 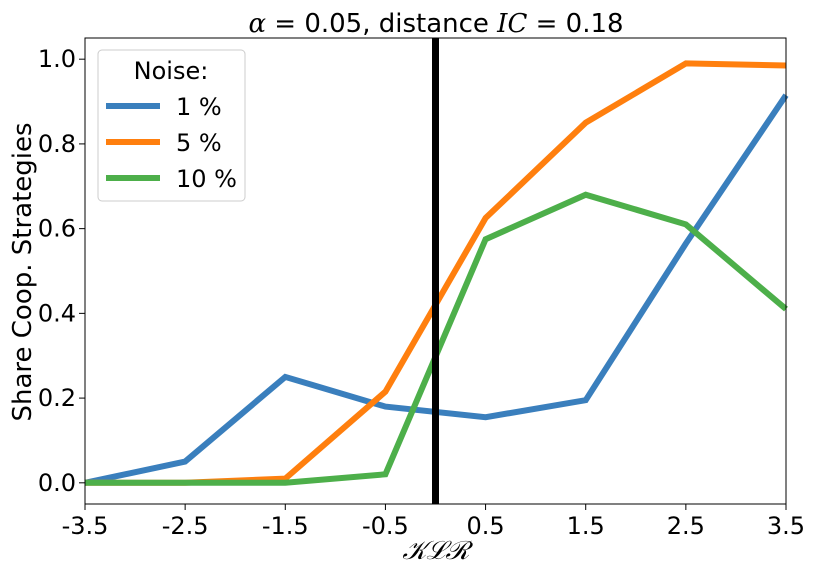 What do you see at coordinates (171, 143) in the screenshot?
I see `legend-items: 1 % 5 % 10 %` at bounding box center [171, 143].